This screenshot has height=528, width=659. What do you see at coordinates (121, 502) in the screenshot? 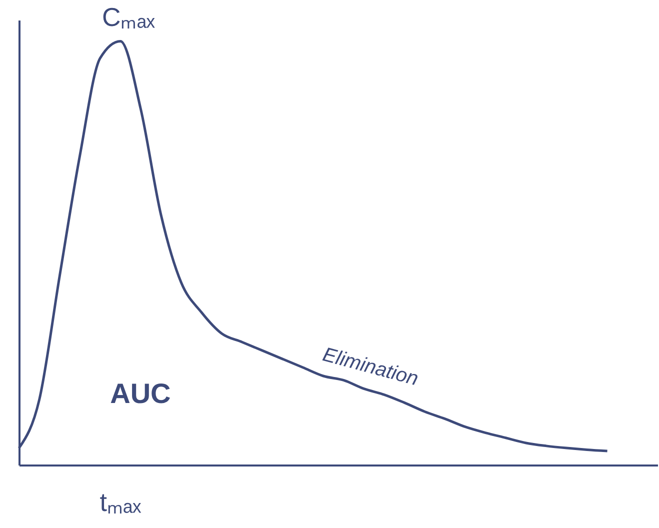
I see `text: tₘₐₓ` at bounding box center [121, 502].